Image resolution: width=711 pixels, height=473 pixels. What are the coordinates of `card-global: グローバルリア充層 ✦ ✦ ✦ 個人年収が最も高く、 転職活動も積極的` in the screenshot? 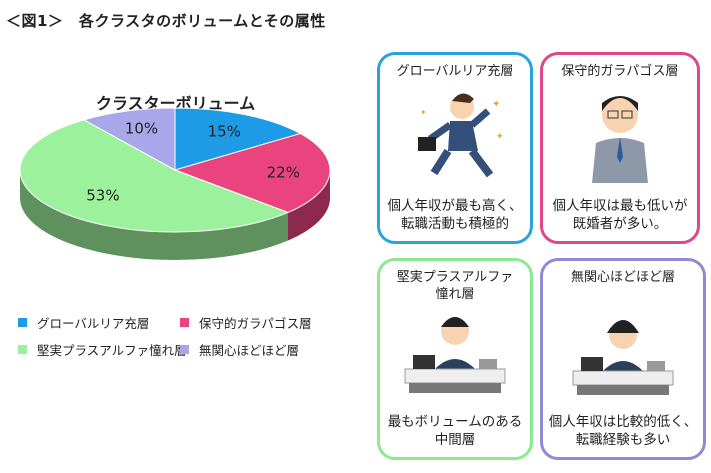 It's located at (455, 148).